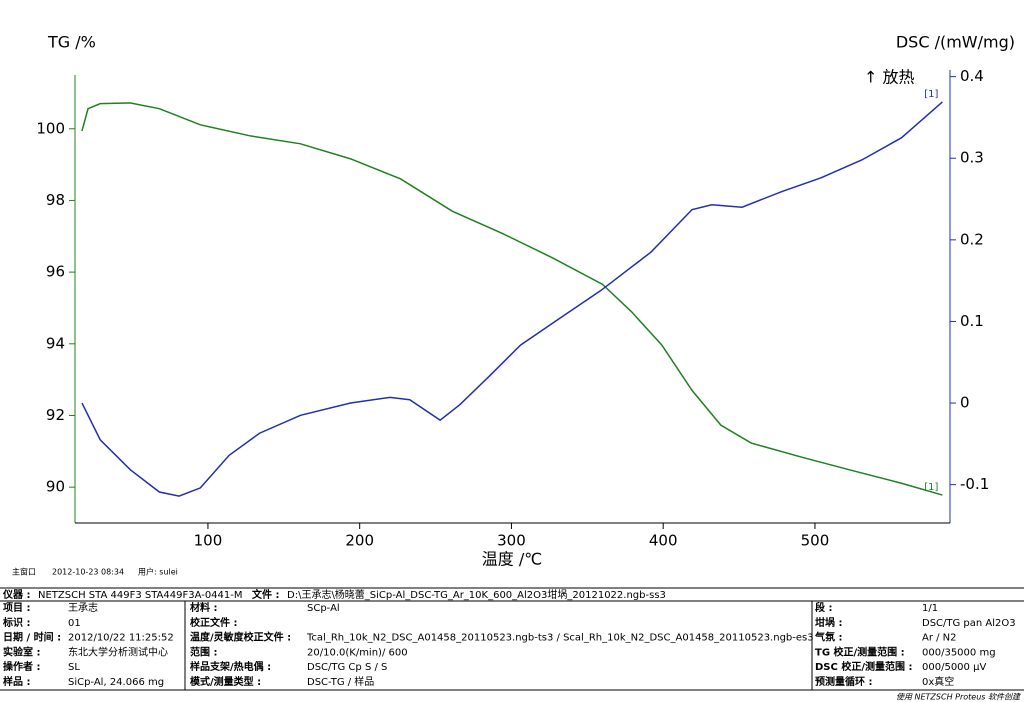  Describe the element at coordinates (74, 667) in the screenshot. I see `field-value: SL` at that location.